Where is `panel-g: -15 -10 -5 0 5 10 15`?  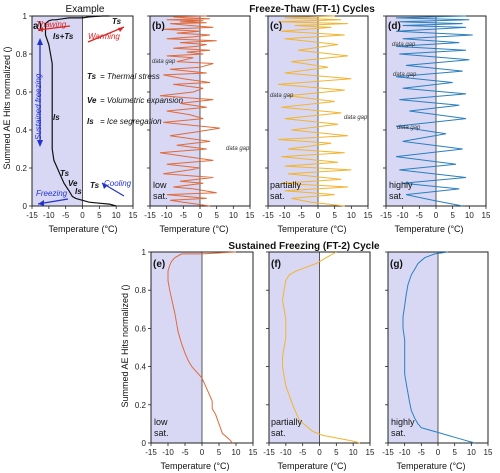 panel-g: -15 -10 -5 0 5 10 15 is located at coordinates (437, 354).